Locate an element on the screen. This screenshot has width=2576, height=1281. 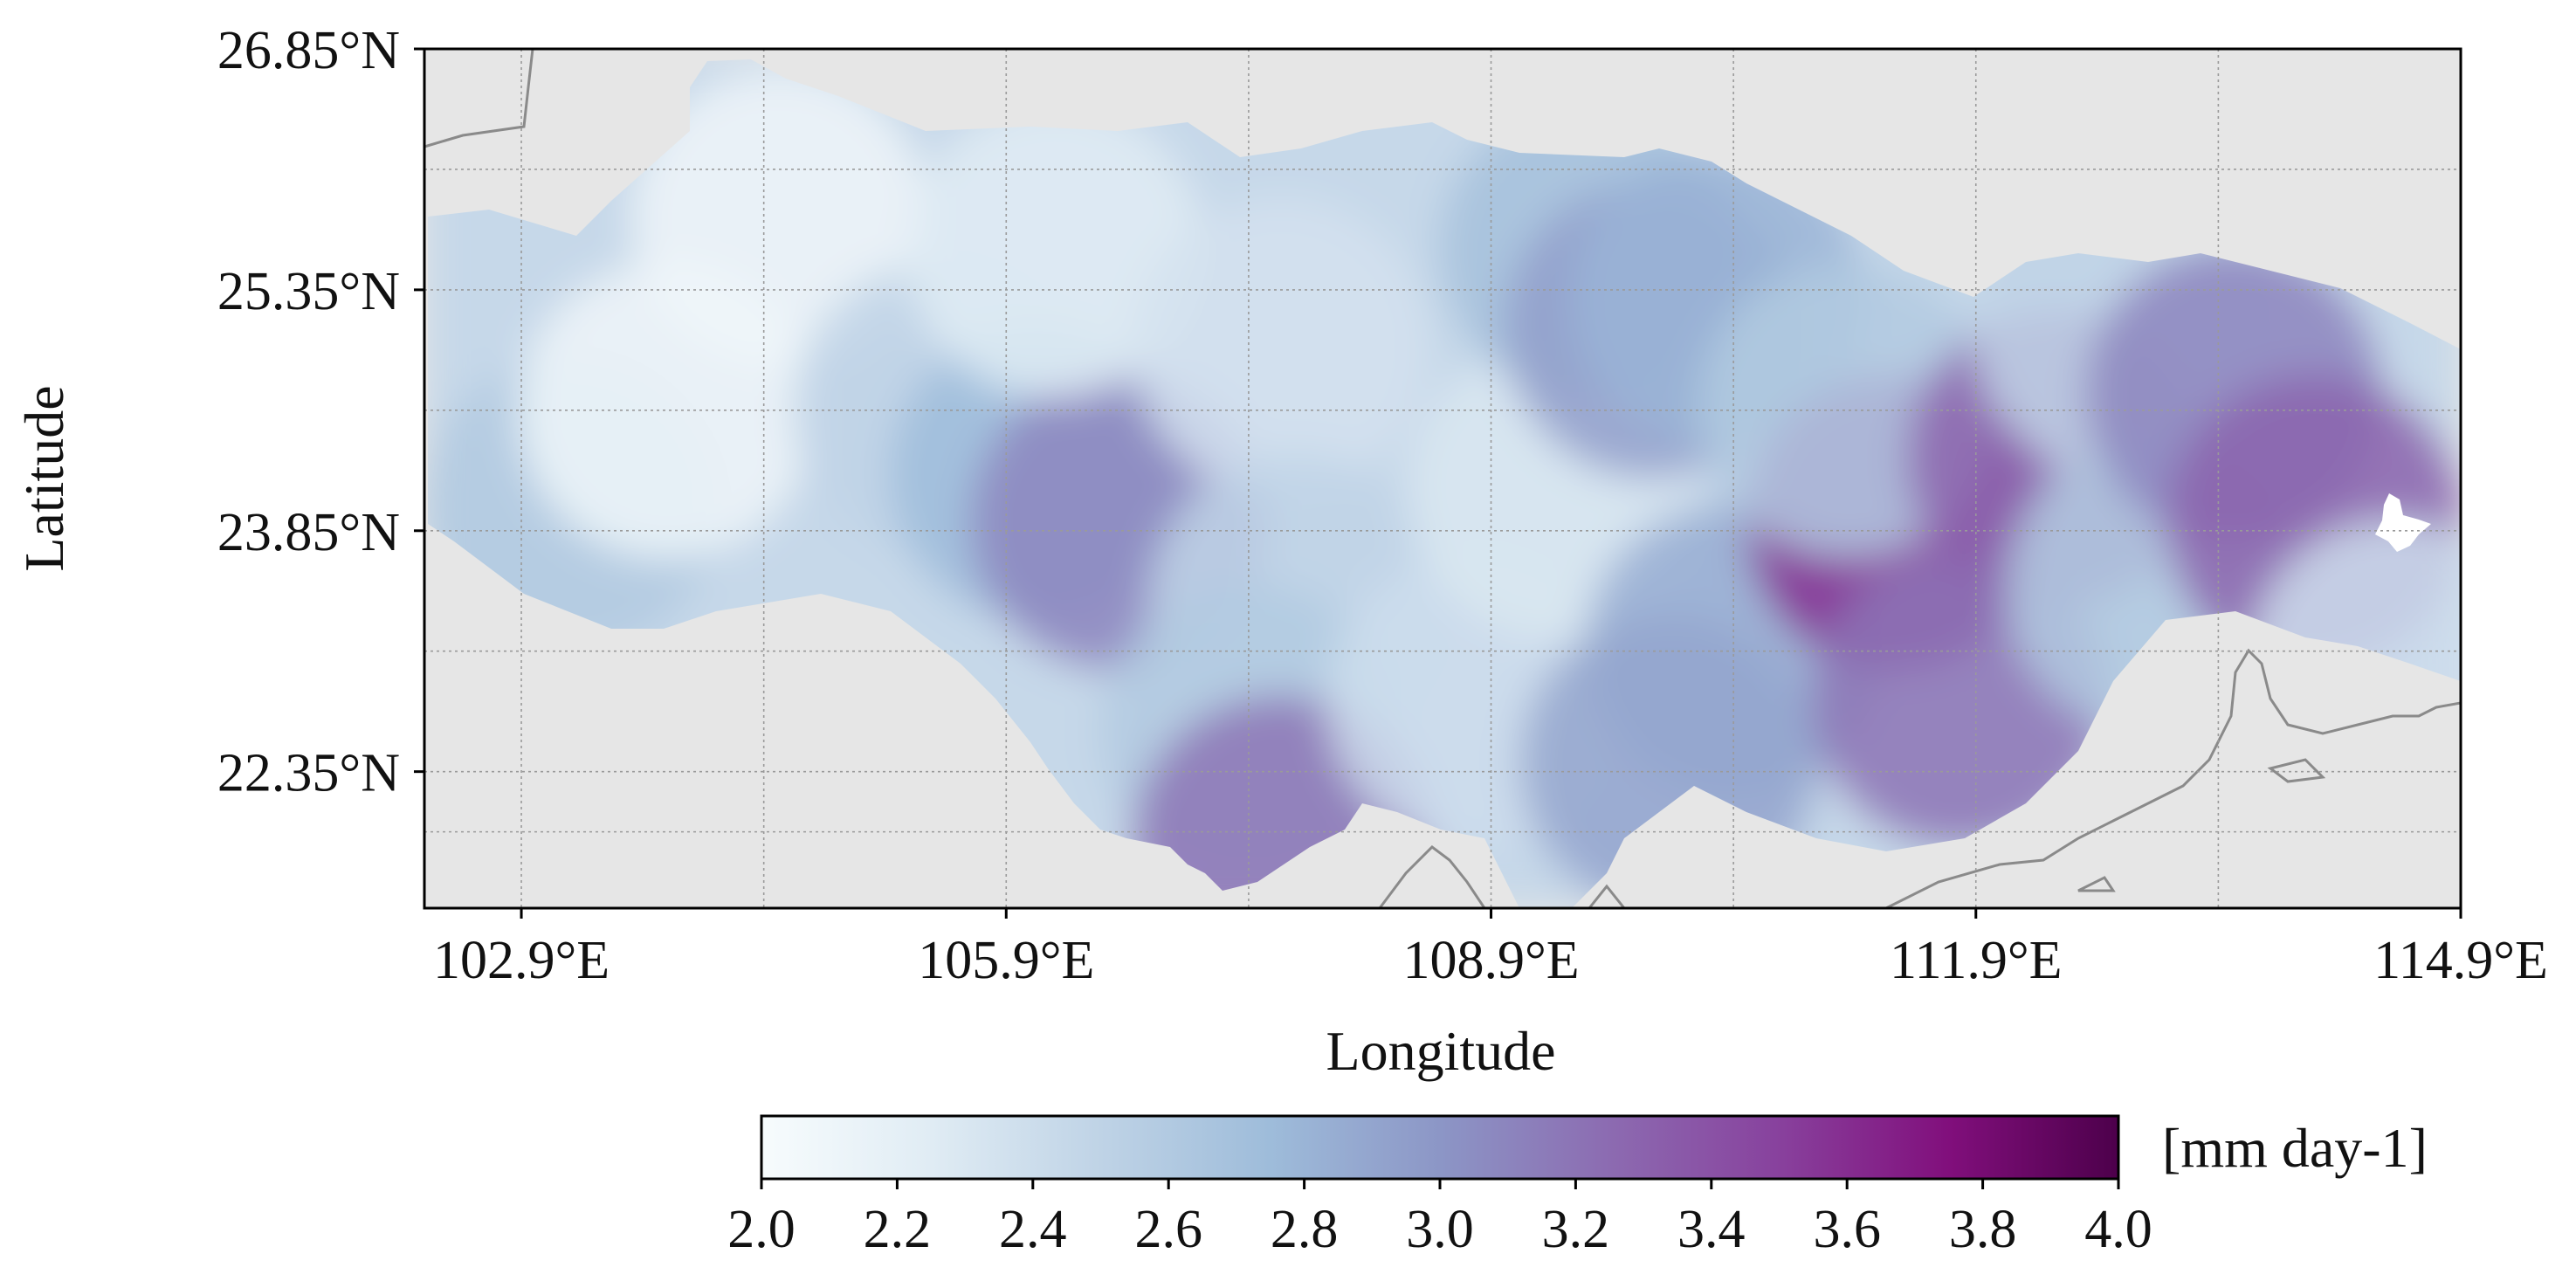
colorbar-tick-label-8: 3.6 is located at coordinates (1847, 1229).